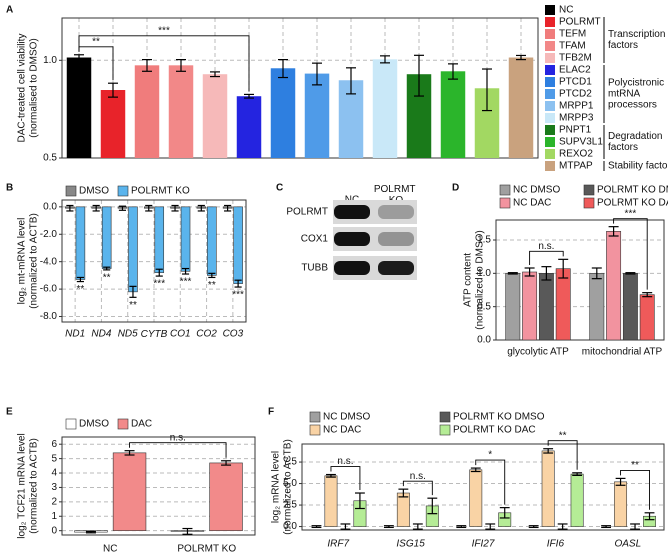  I want to click on x-tick-label: glycolytic ATP, so click(538, 352).